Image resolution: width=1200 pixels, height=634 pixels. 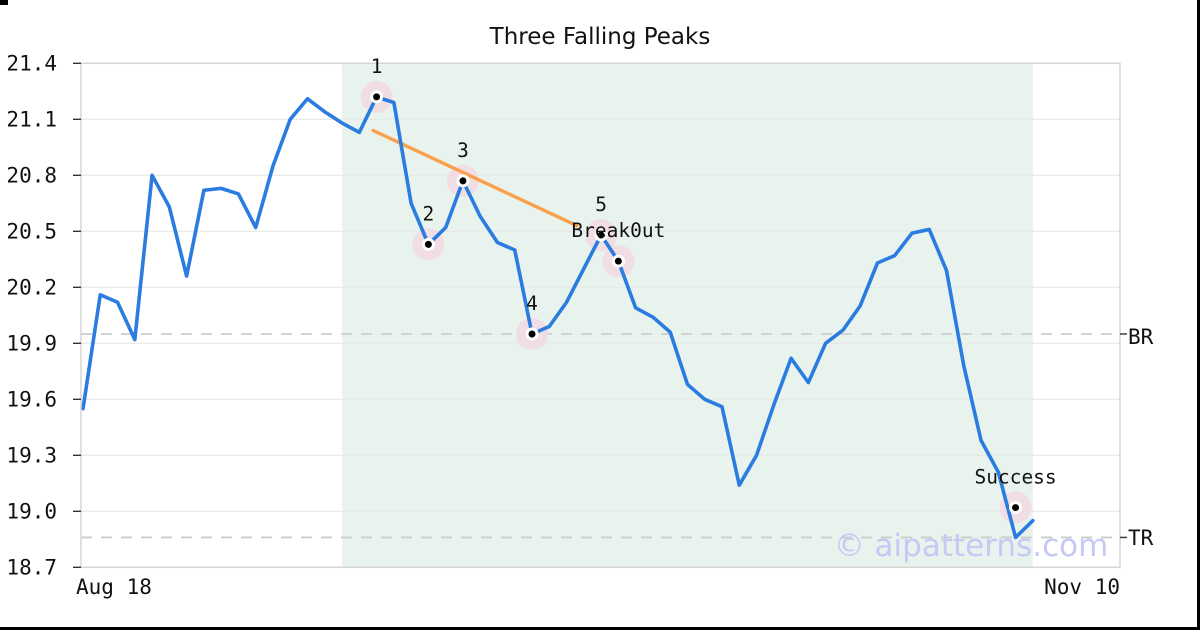 I want to click on y-tick-label: 19.3, so click(x=31, y=455).